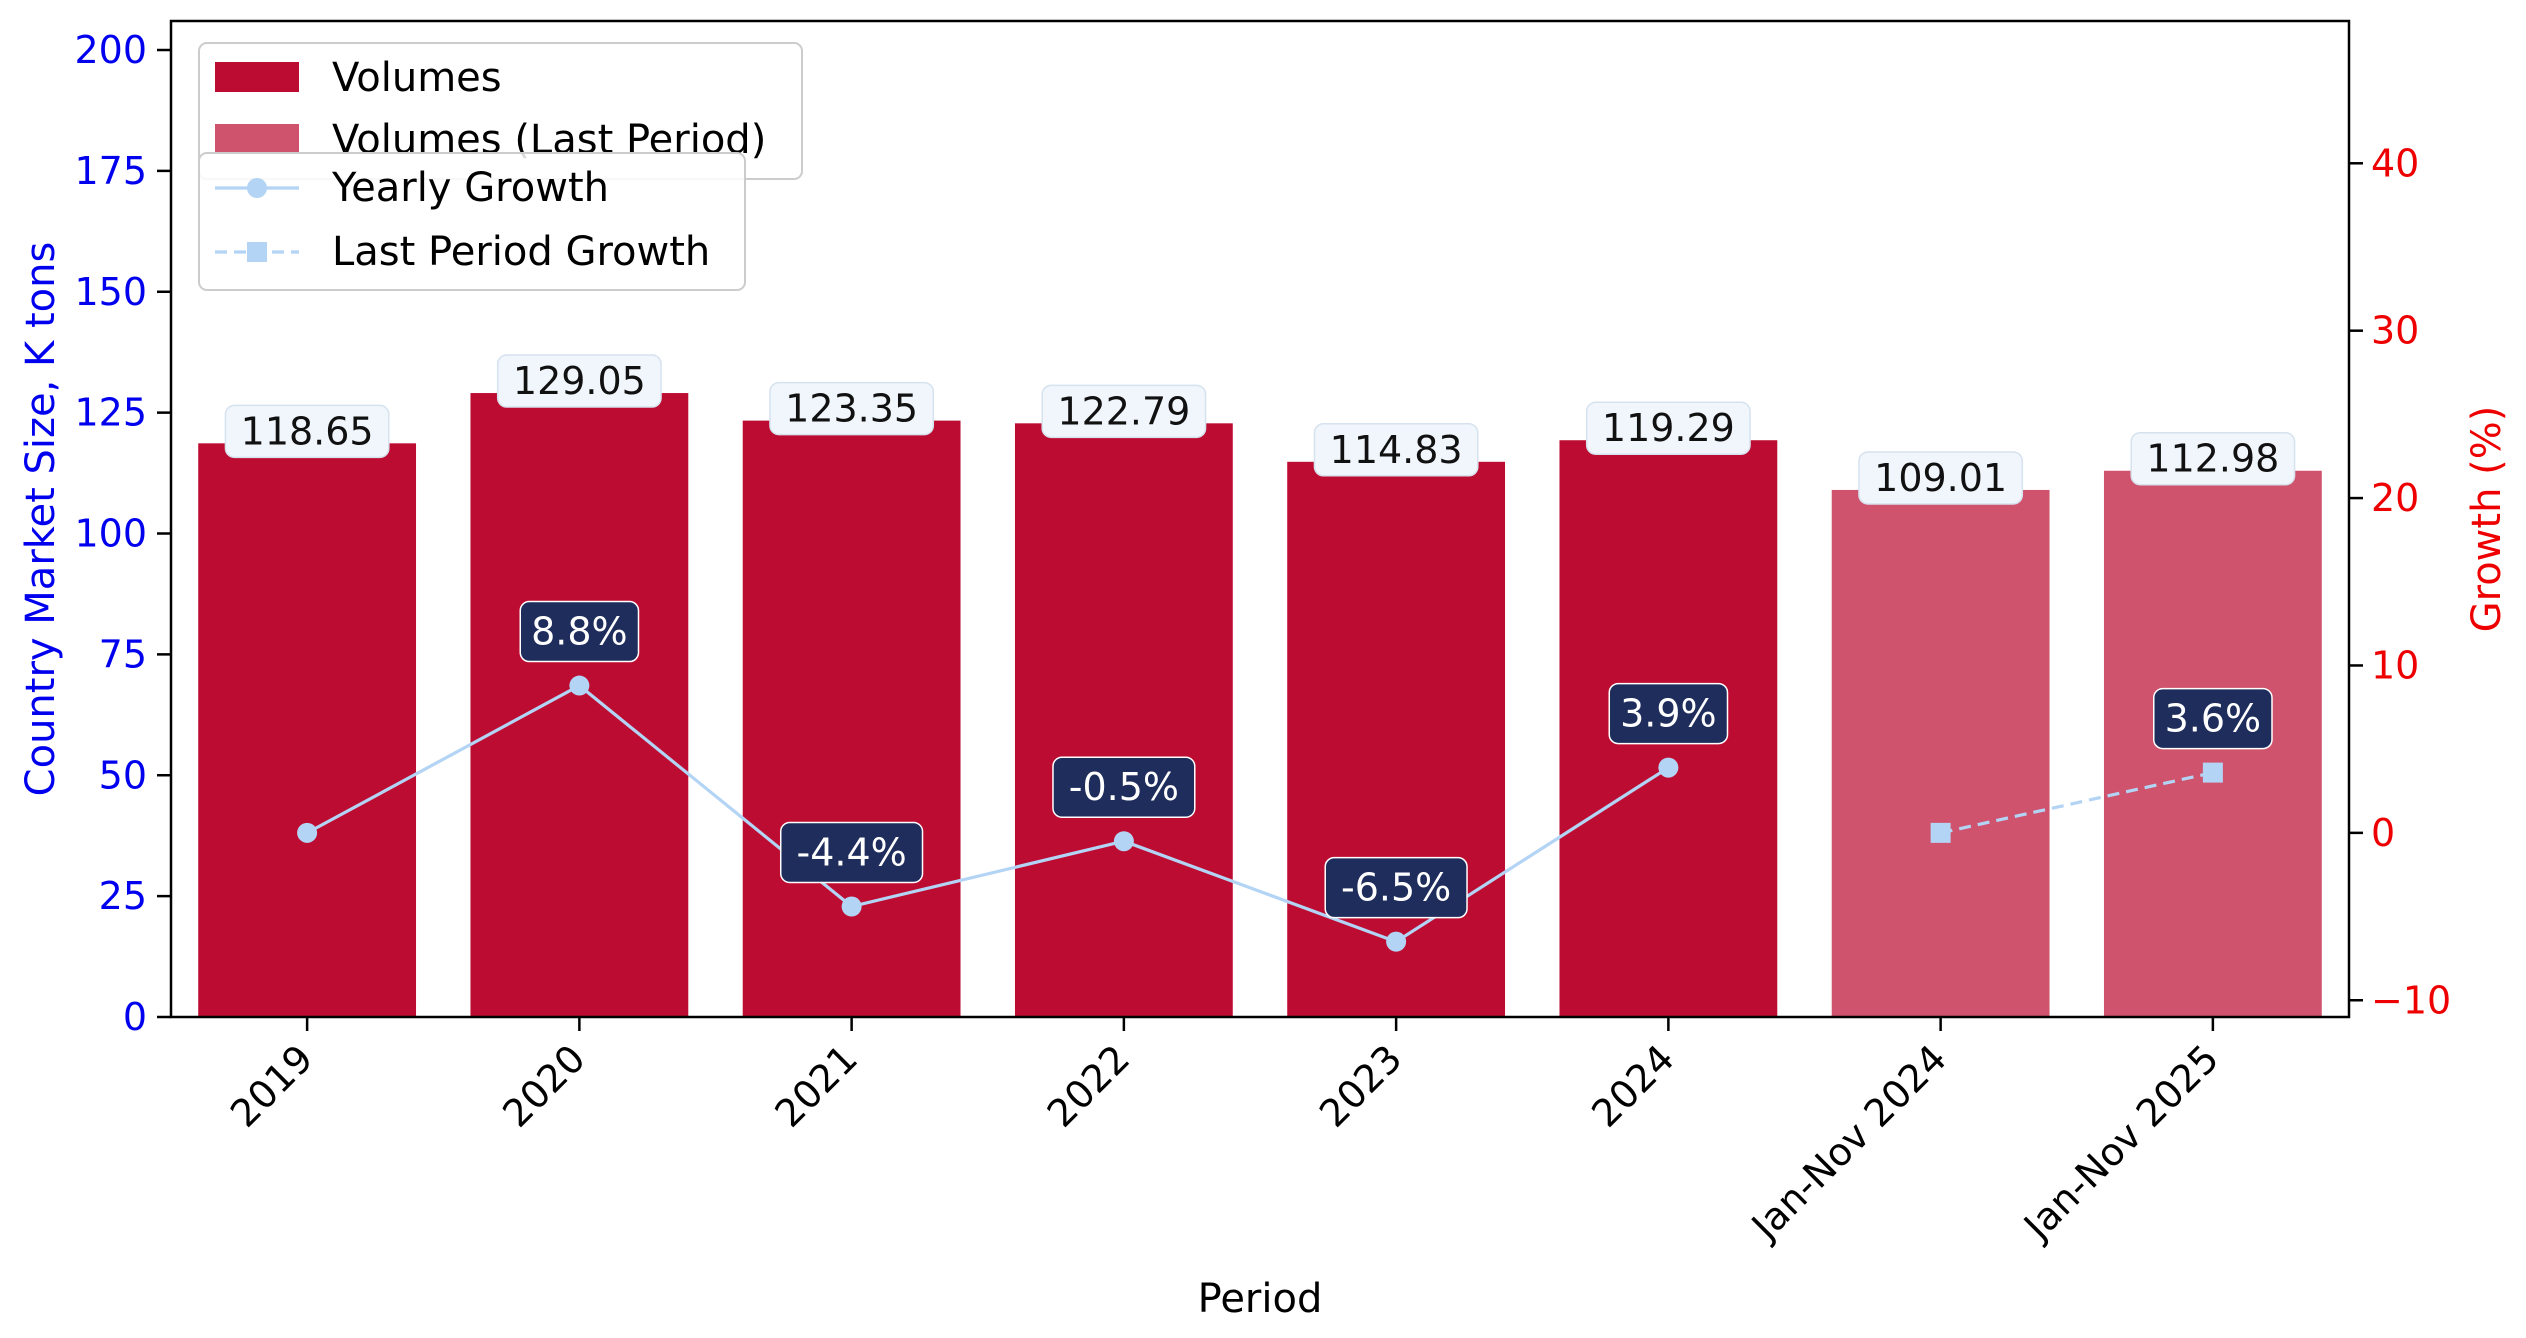 This screenshot has width=2526, height=1338. I want to click on y-tick-label: 125, so click(110, 413).